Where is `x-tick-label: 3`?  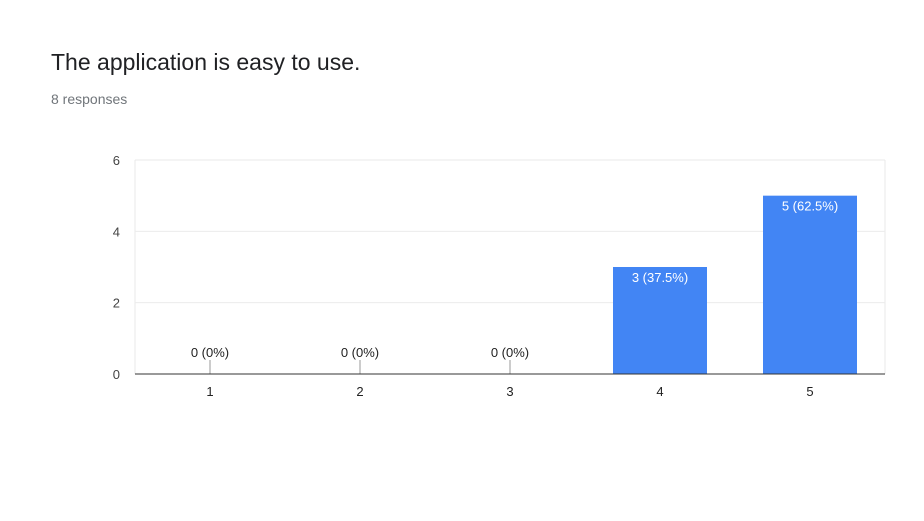 x-tick-label: 3 is located at coordinates (509, 391).